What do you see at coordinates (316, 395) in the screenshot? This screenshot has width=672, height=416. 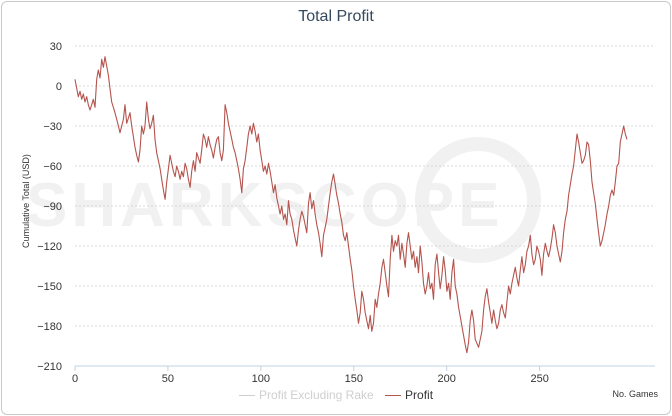 I see `legend-label: Profit Excluding Rake` at bounding box center [316, 395].